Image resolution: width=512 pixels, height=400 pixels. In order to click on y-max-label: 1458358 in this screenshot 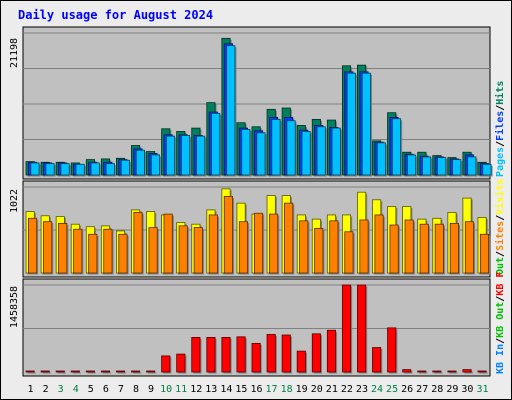, I will do `click(14, 307)`.